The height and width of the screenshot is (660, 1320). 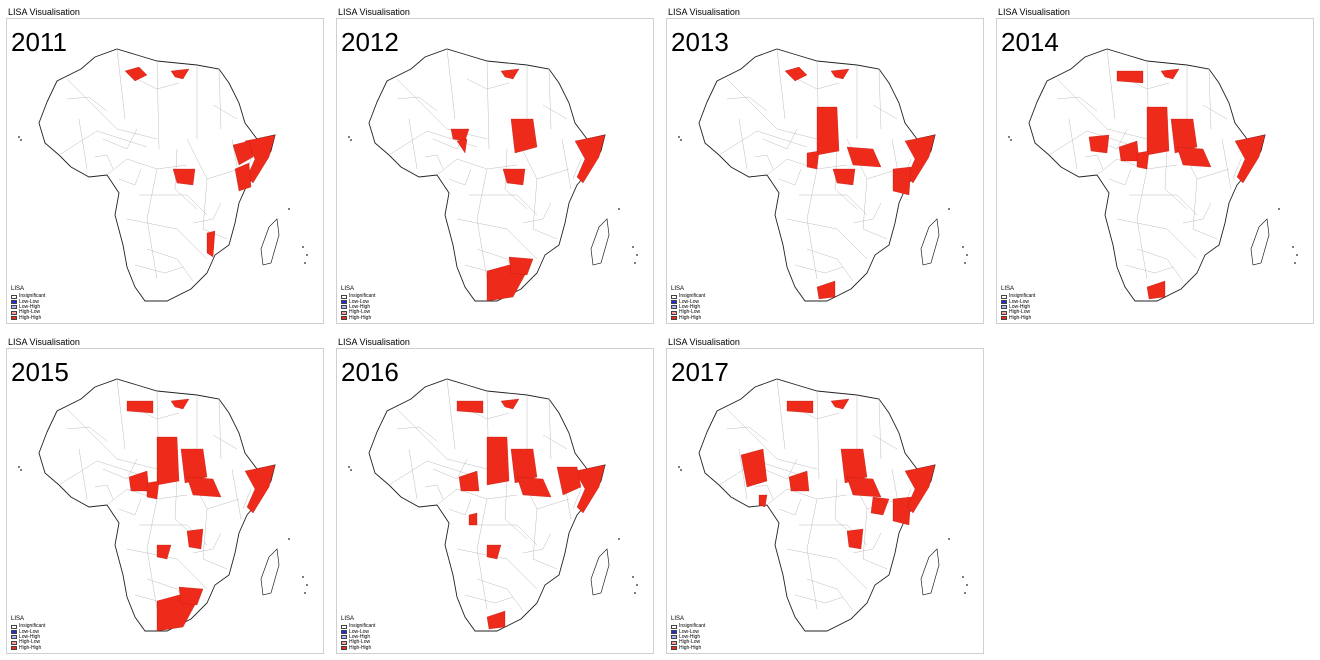 I want to click on legend-item: Low-High, so click(x=358, y=636).